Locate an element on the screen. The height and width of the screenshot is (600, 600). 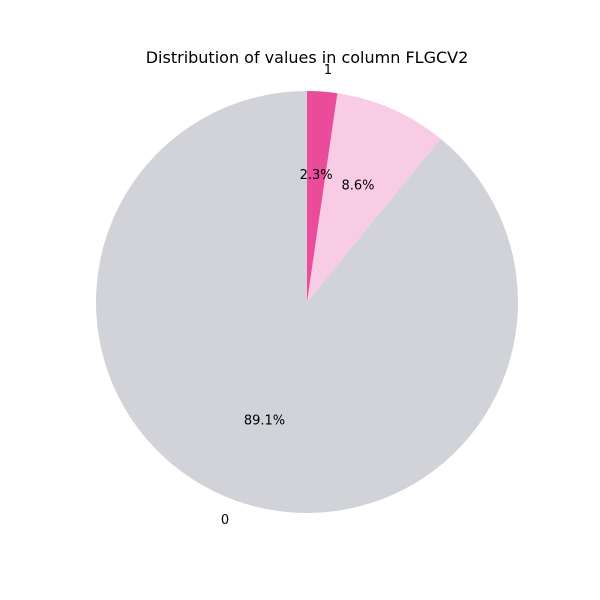
slice-category-label: 0 is located at coordinates (225, 520).